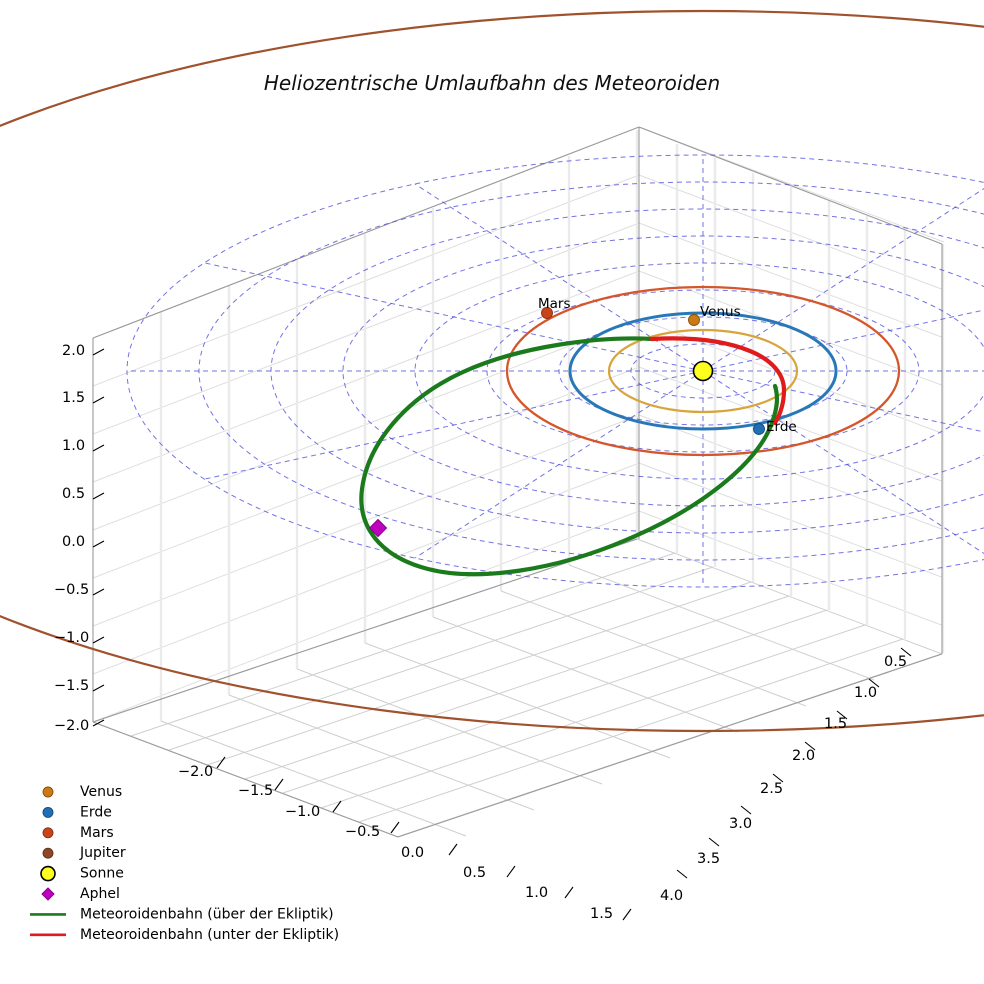  I want to click on legend-marker-venus, so click(48, 792).